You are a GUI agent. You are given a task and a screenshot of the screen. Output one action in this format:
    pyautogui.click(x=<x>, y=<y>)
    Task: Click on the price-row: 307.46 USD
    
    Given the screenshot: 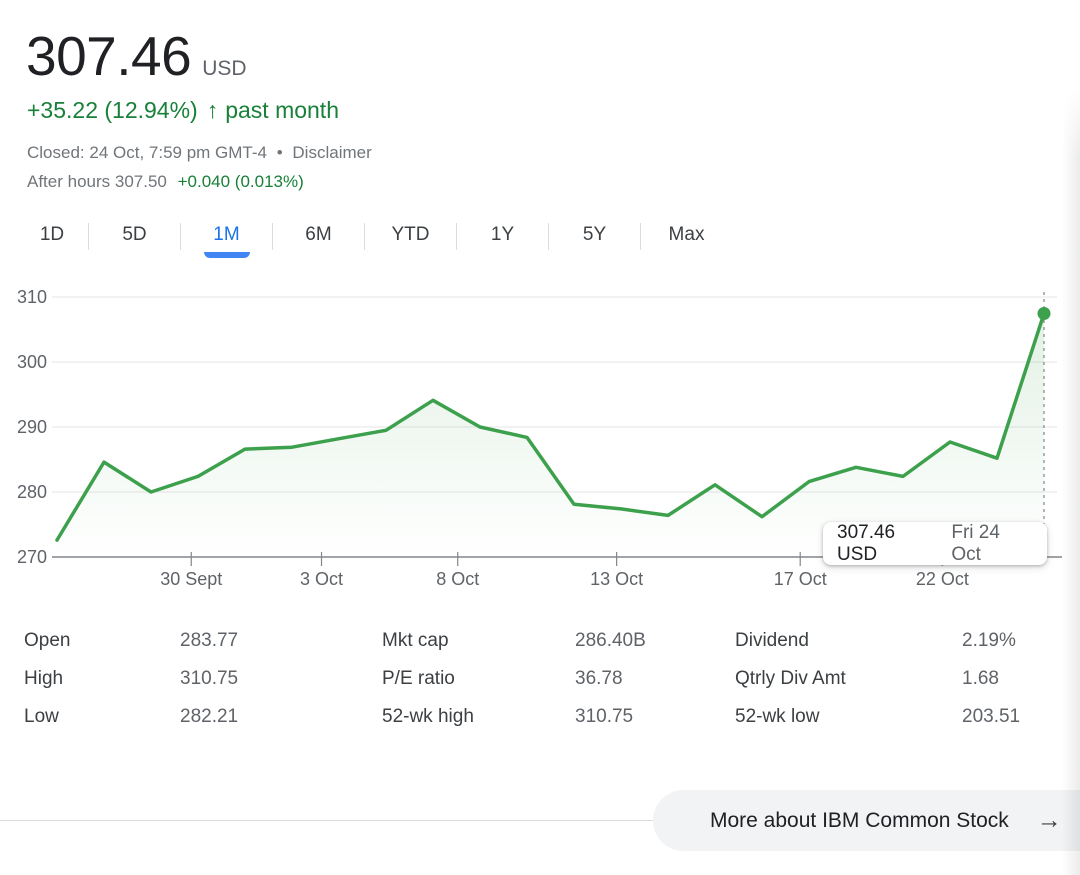 What is the action you would take?
    pyautogui.click(x=136, y=56)
    